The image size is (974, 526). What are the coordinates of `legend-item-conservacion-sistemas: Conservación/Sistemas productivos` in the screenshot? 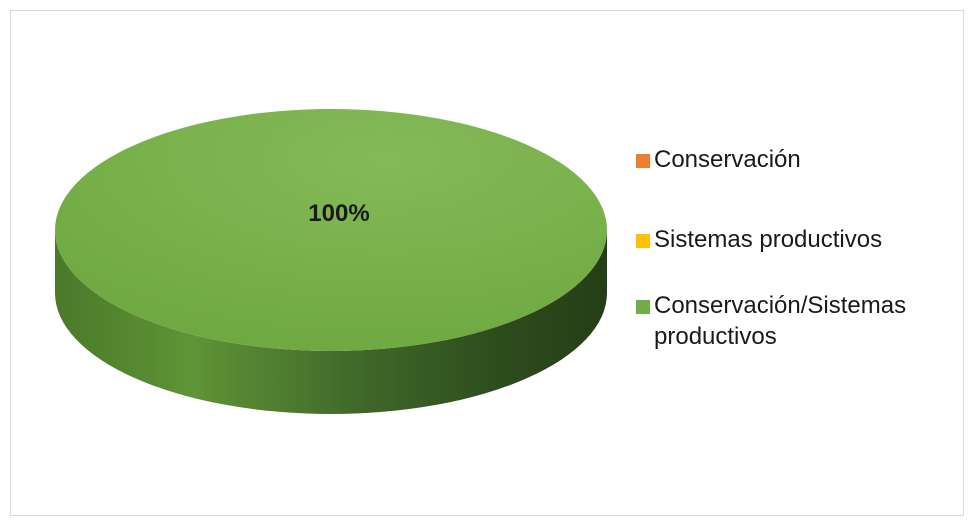 It's located at (805, 321).